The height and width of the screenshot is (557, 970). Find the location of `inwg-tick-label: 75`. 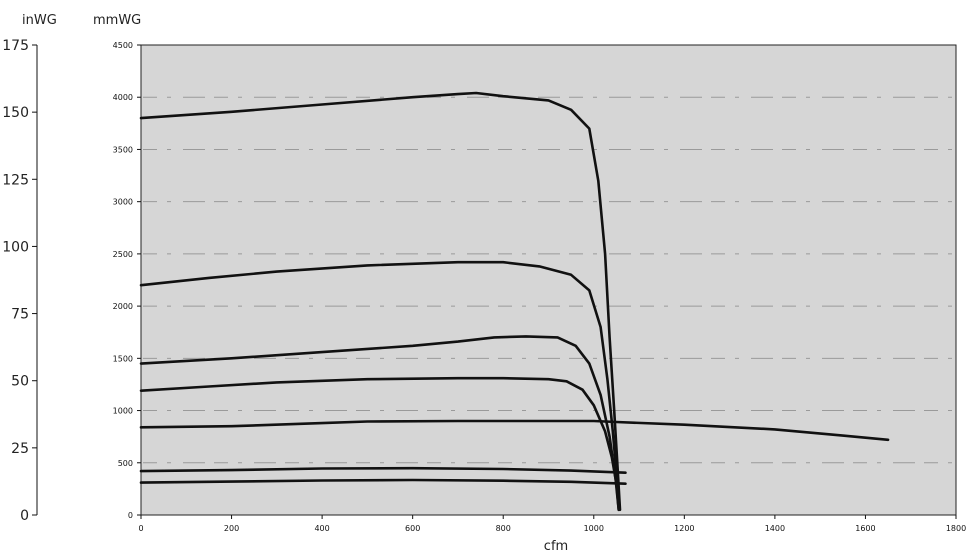

inwg-tick-label: 75 is located at coordinates (20, 315).